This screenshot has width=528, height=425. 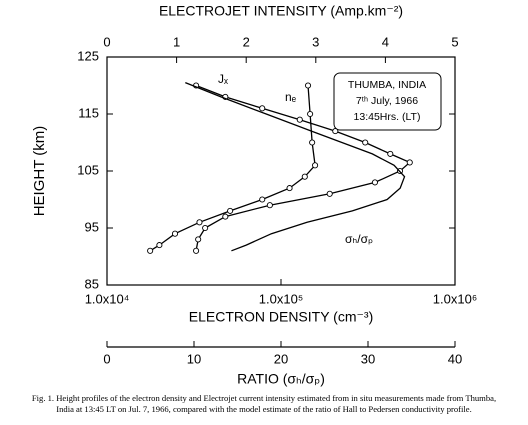 I want to click on annotation: 13:45Hrs. (LT), so click(x=387, y=117).